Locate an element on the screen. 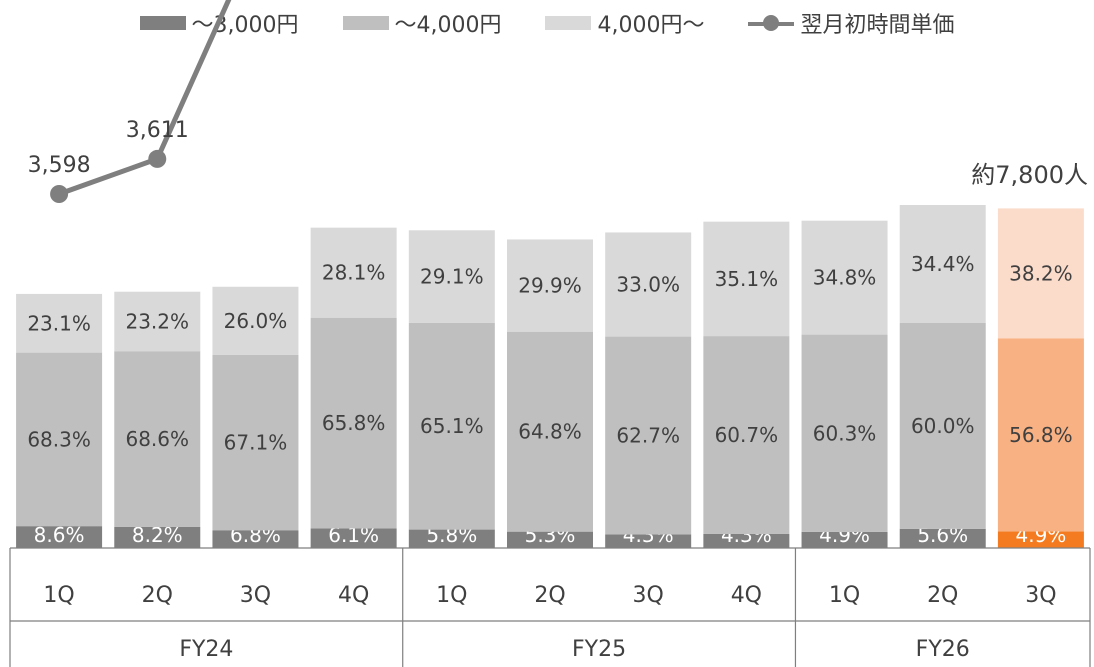 Image resolution: width=1094 pixels, height=667 pixels. quarter-label-6: 3Q is located at coordinates (648, 595).